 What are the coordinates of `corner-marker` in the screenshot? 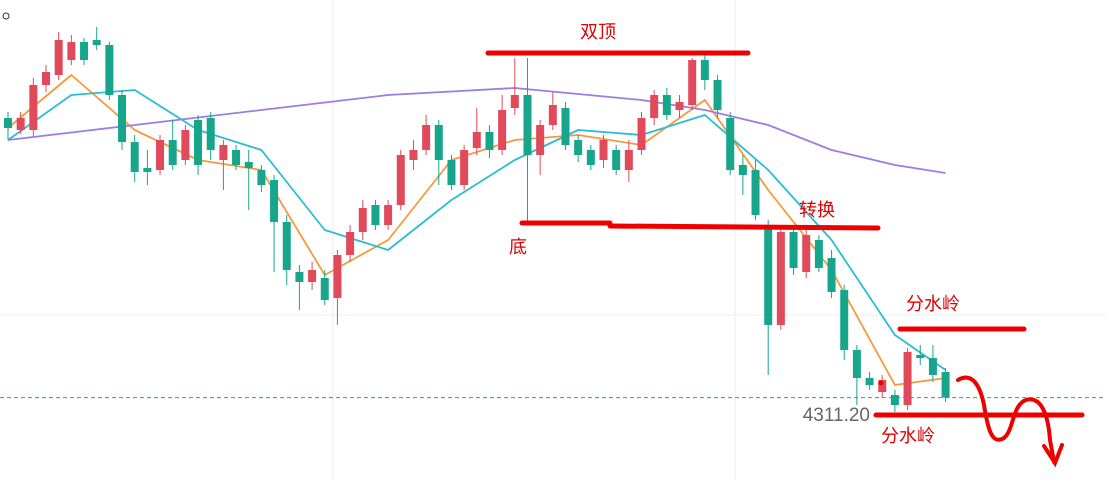 It's located at (6, 16).